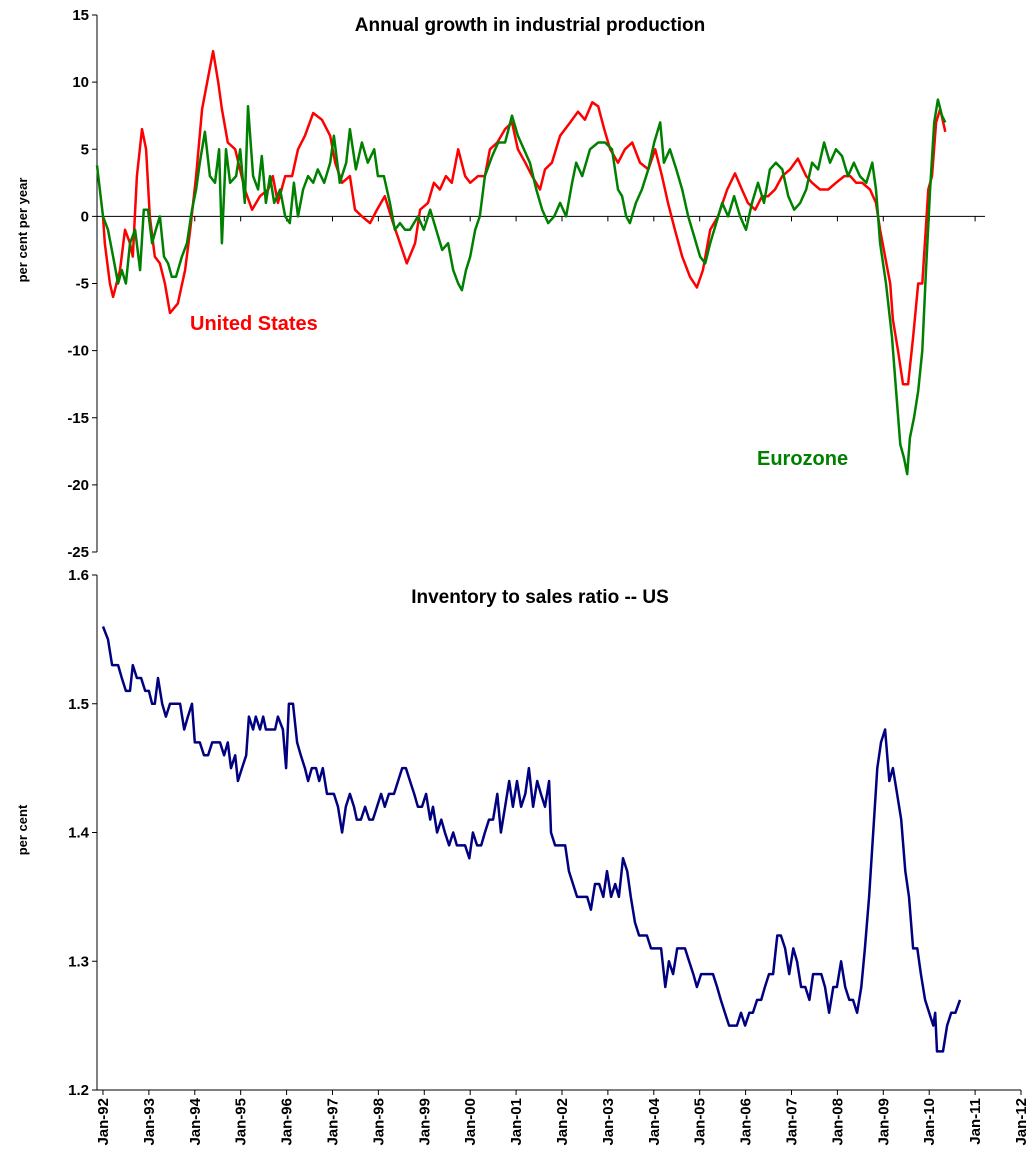 The height and width of the screenshot is (1162, 1032). Describe the element at coordinates (562, 1122) in the screenshot. I see `x-tick-label: Jan-02` at that location.